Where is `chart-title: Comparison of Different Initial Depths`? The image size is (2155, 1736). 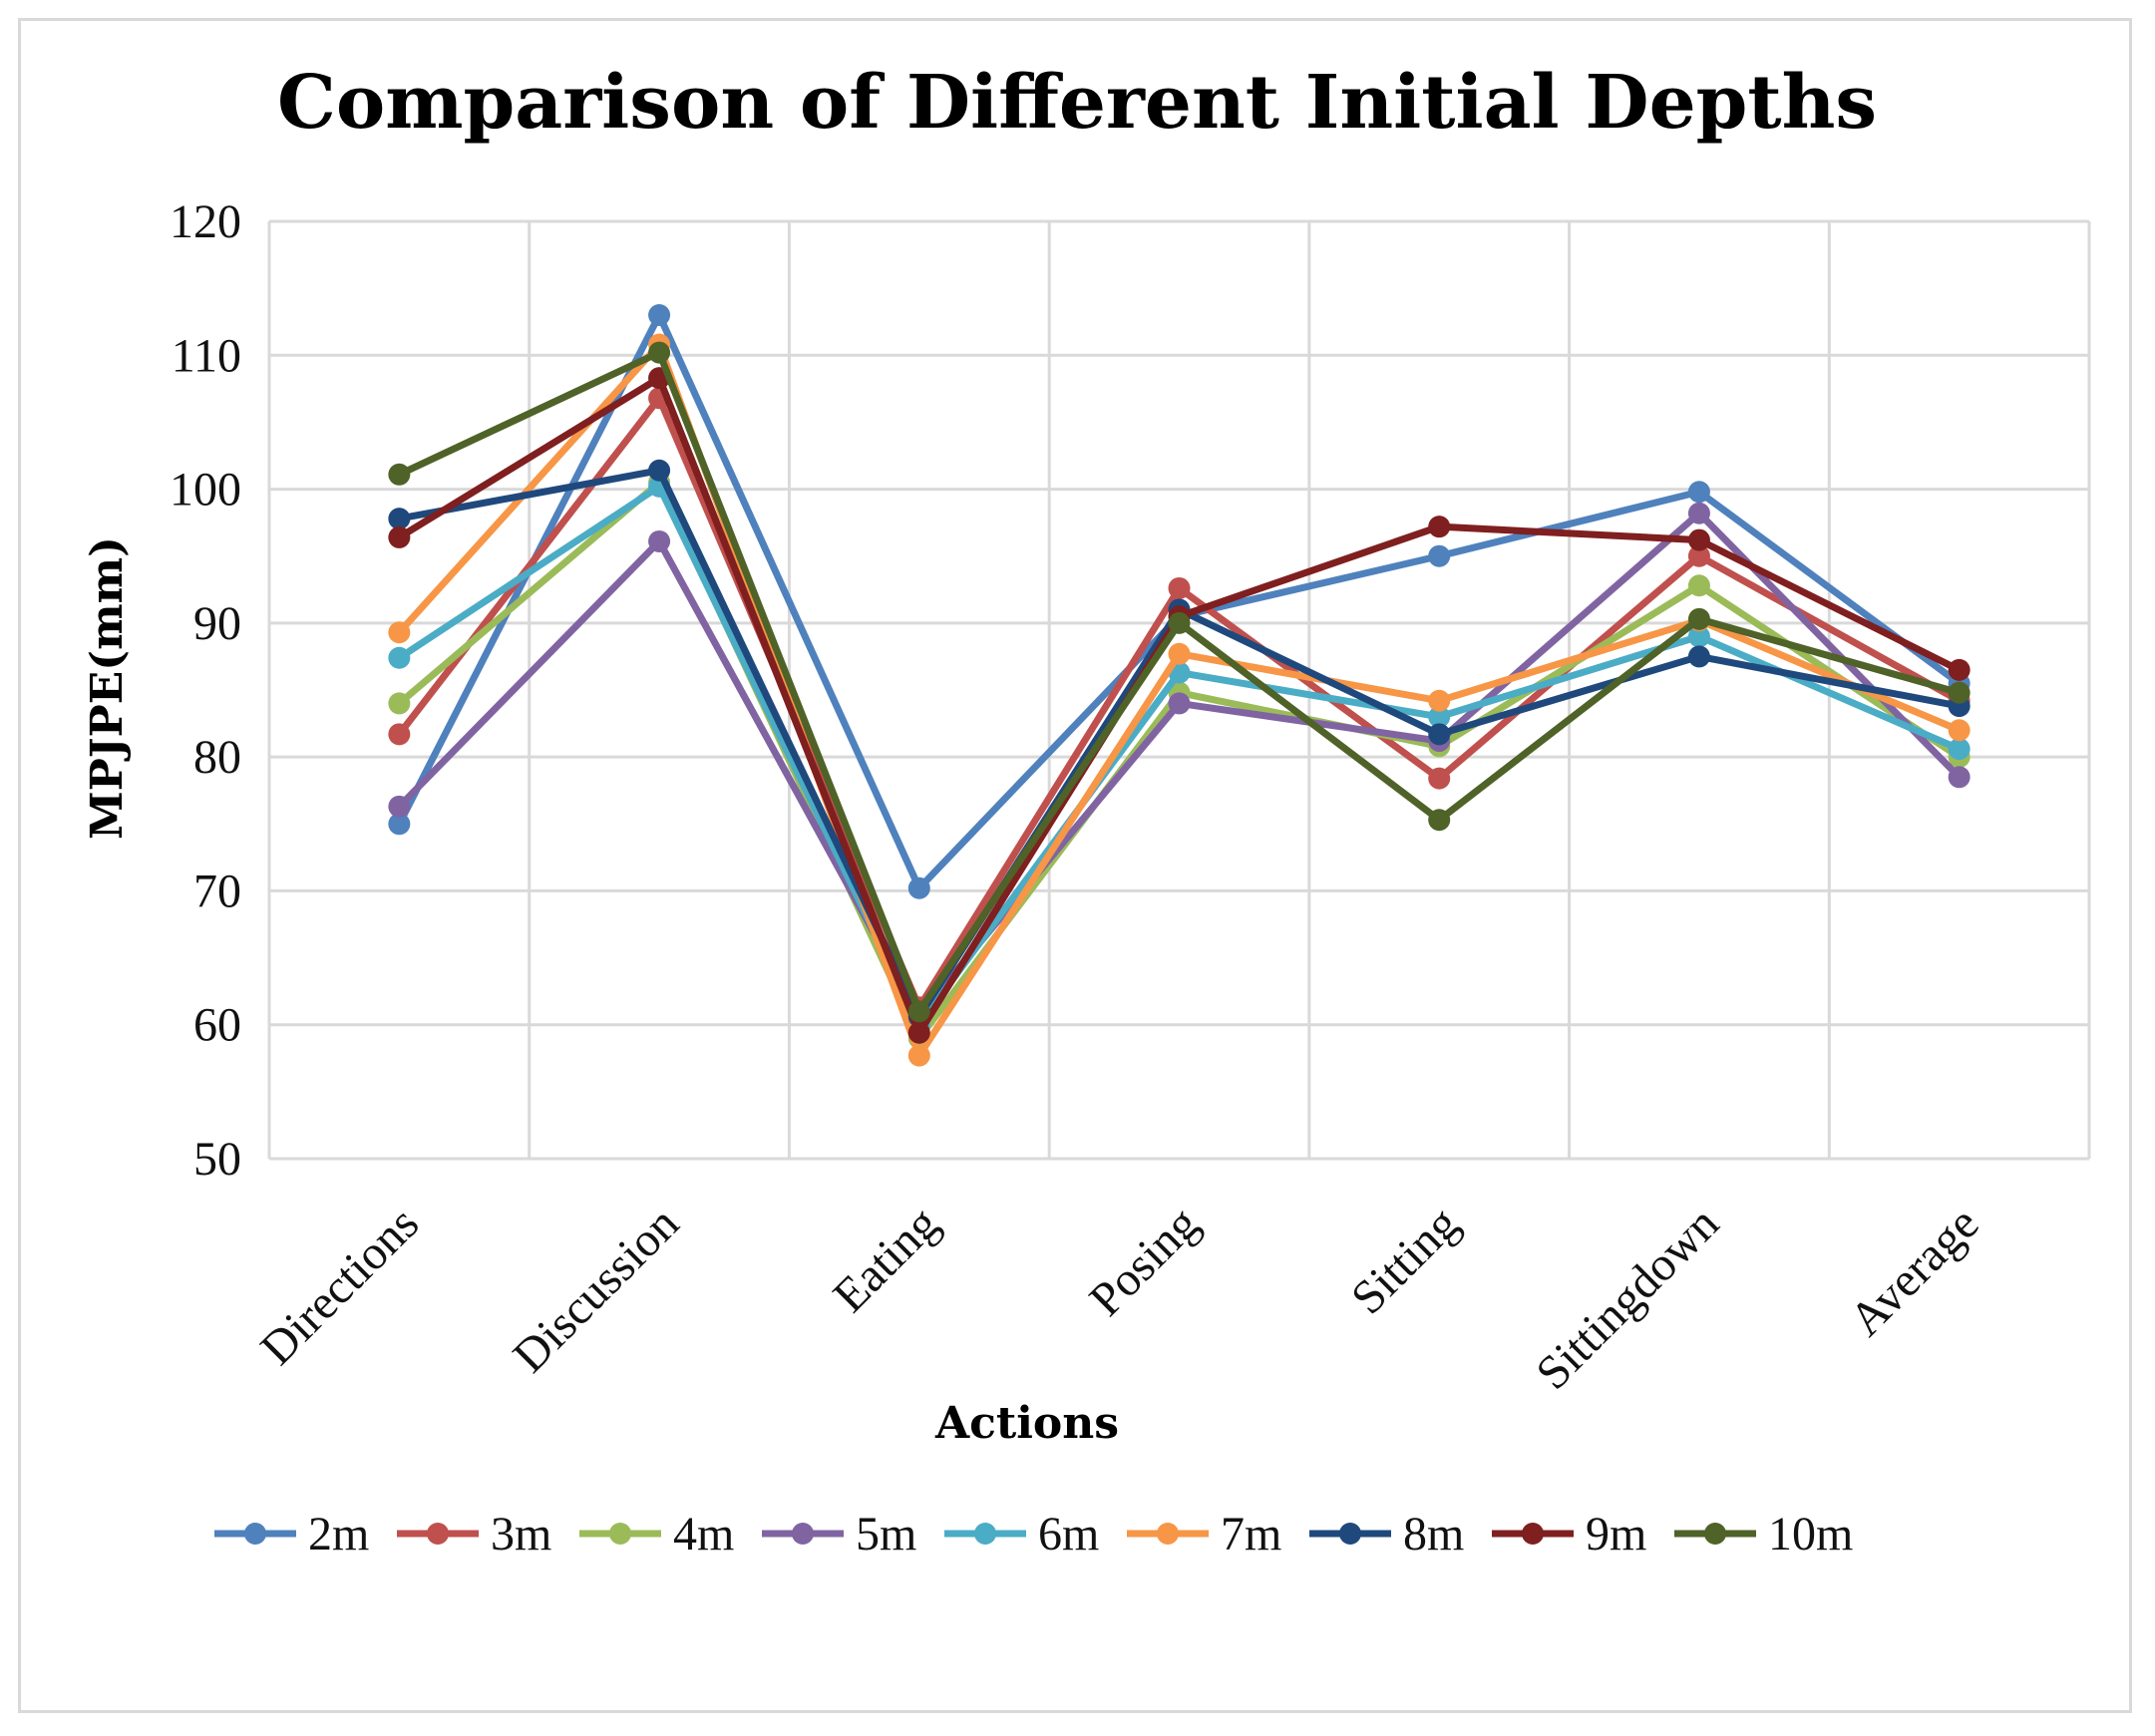
chart-title: Comparison of Different Initial Depths is located at coordinates (1077, 103).